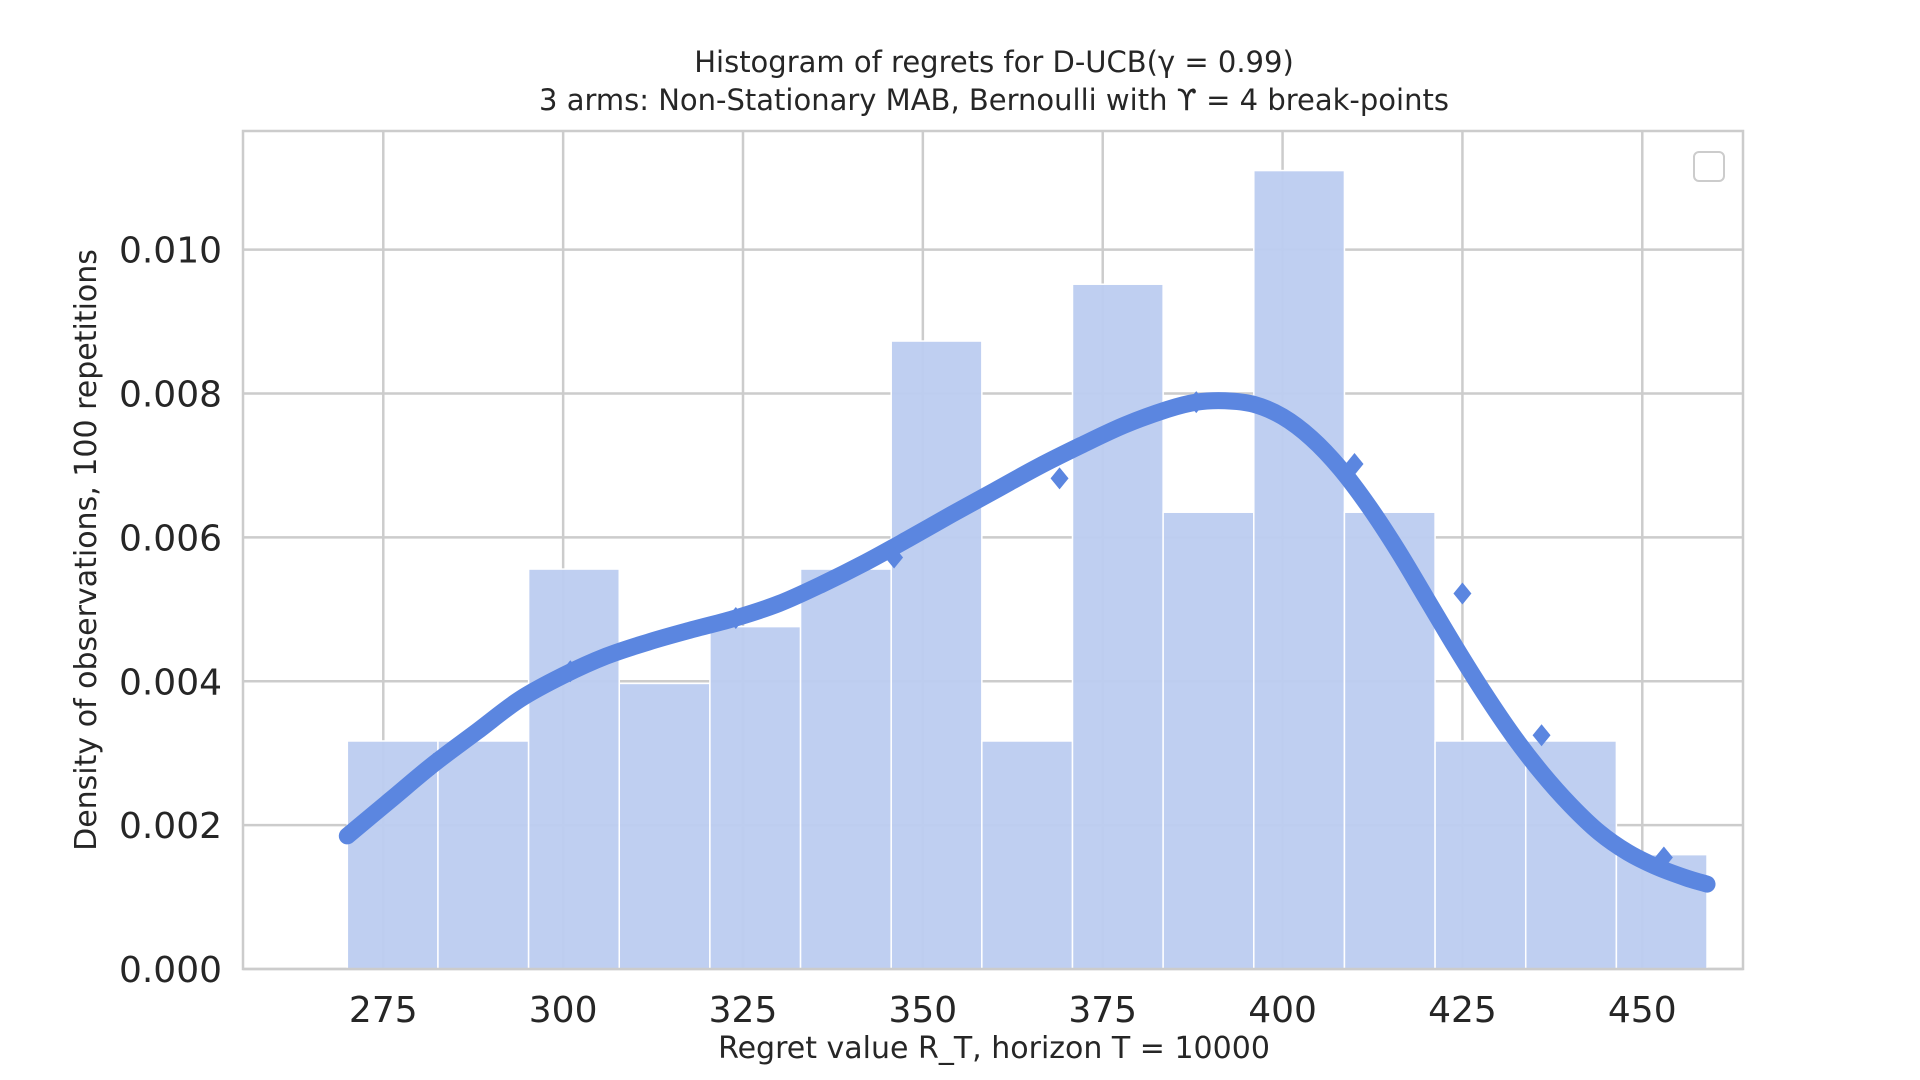 The image size is (1920, 1080). Describe the element at coordinates (1462, 1010) in the screenshot. I see `x-tick-label: 425` at that location.